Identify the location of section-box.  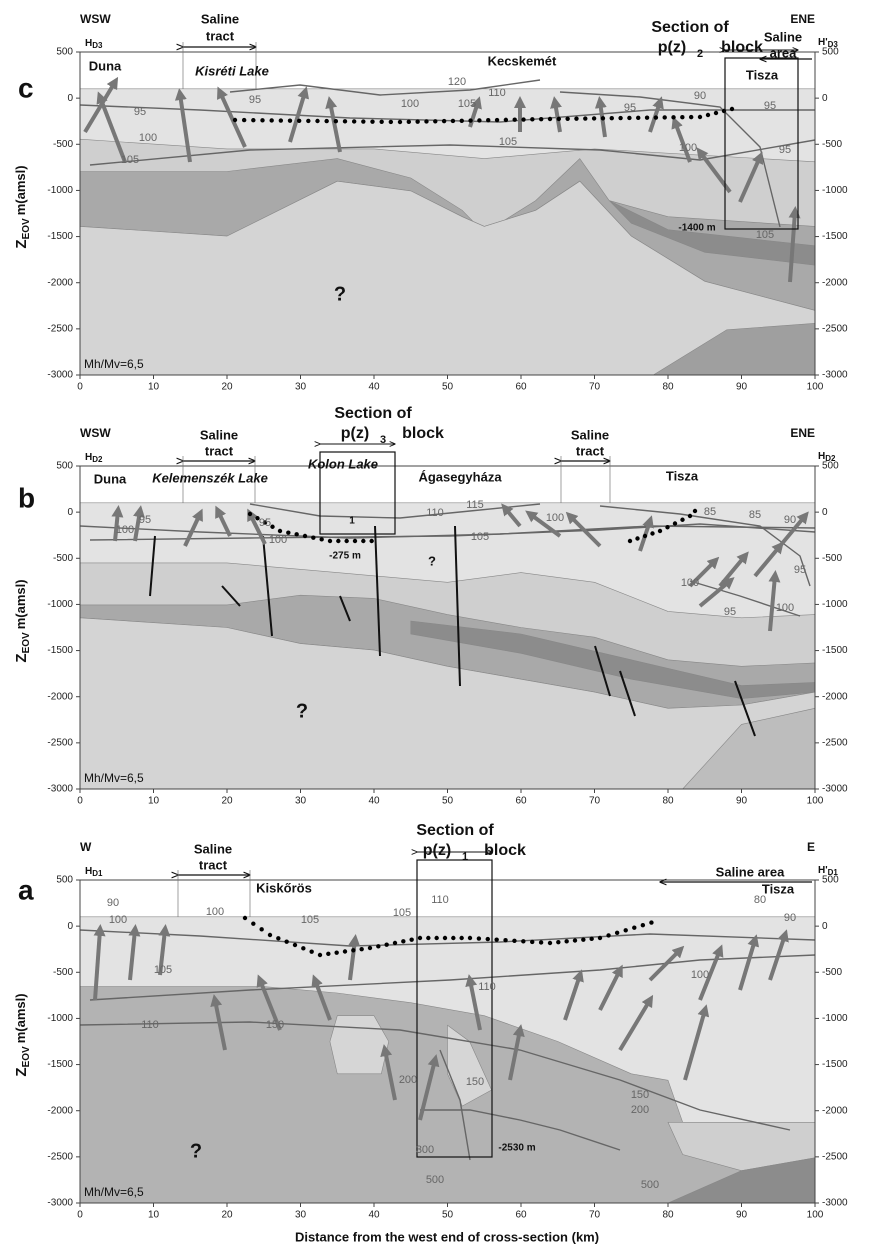
(454, 1008).